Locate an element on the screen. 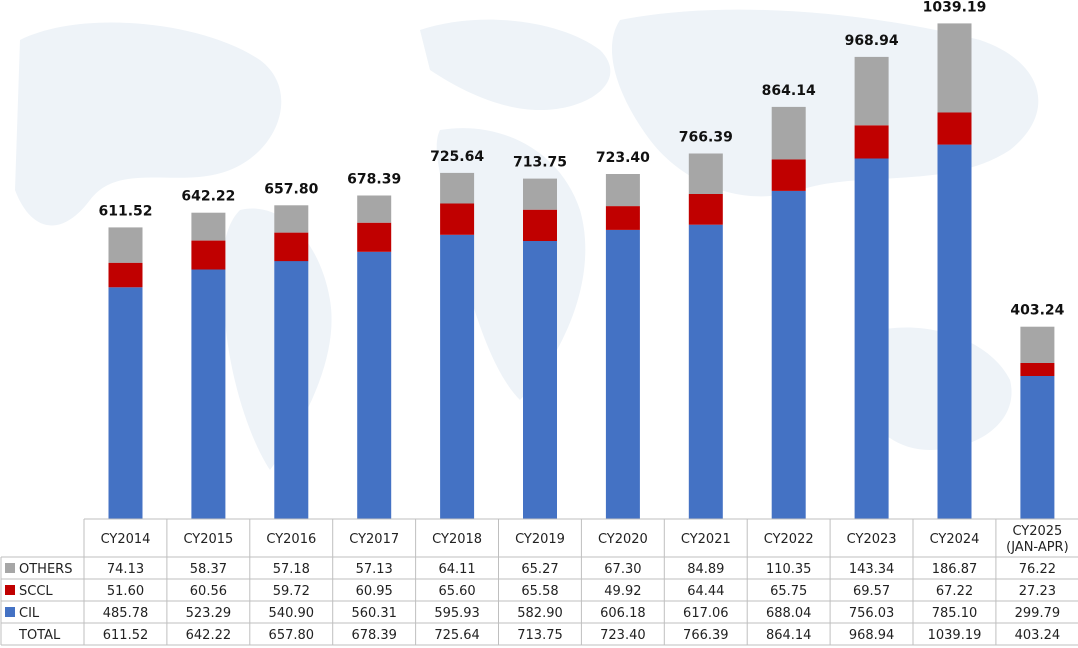  table-cell: 595.93 is located at coordinates (457, 613).